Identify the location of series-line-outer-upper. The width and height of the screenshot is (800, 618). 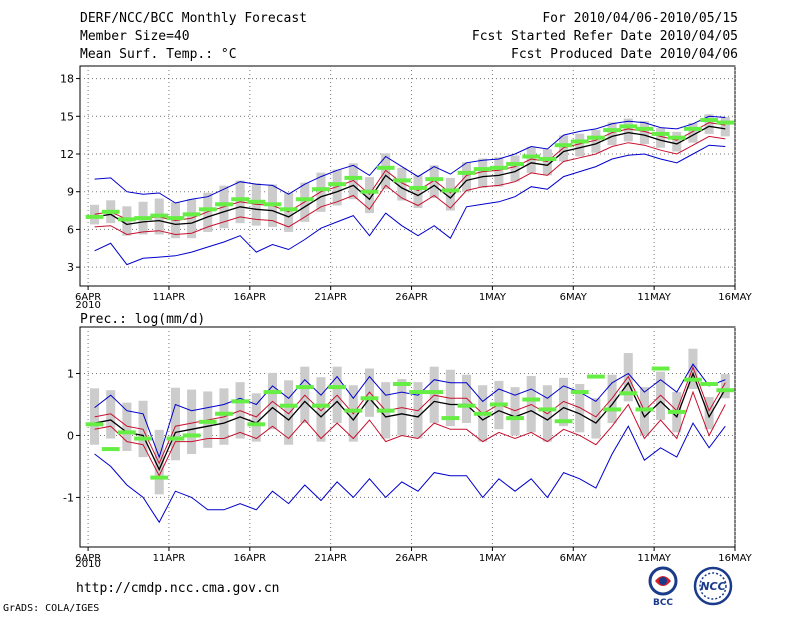
(410, 159).